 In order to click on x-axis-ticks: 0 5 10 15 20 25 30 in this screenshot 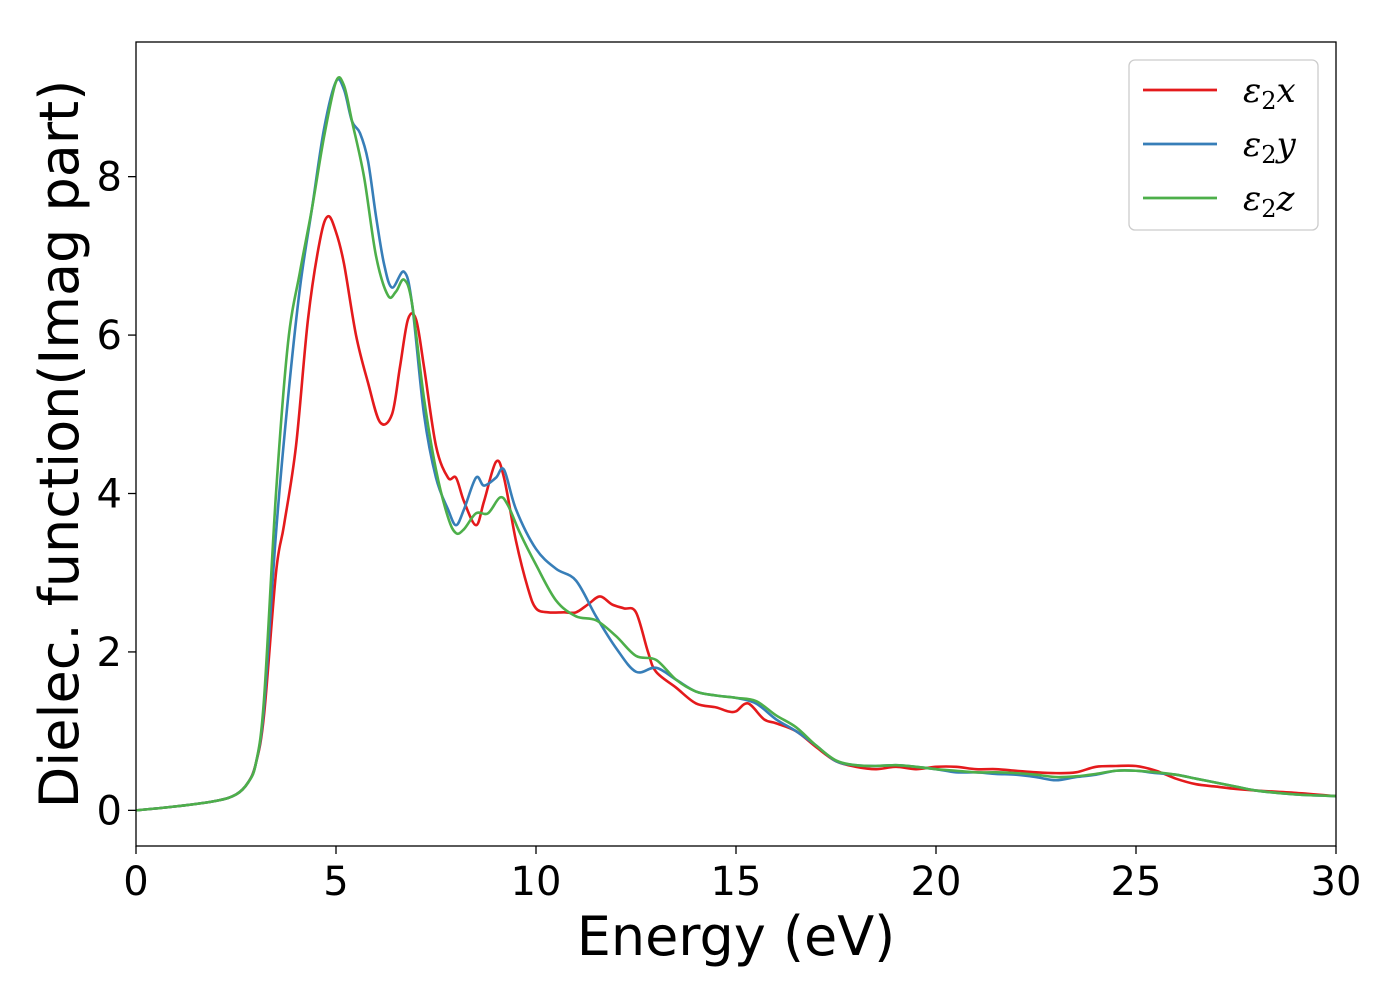, I will do `click(742, 875)`.